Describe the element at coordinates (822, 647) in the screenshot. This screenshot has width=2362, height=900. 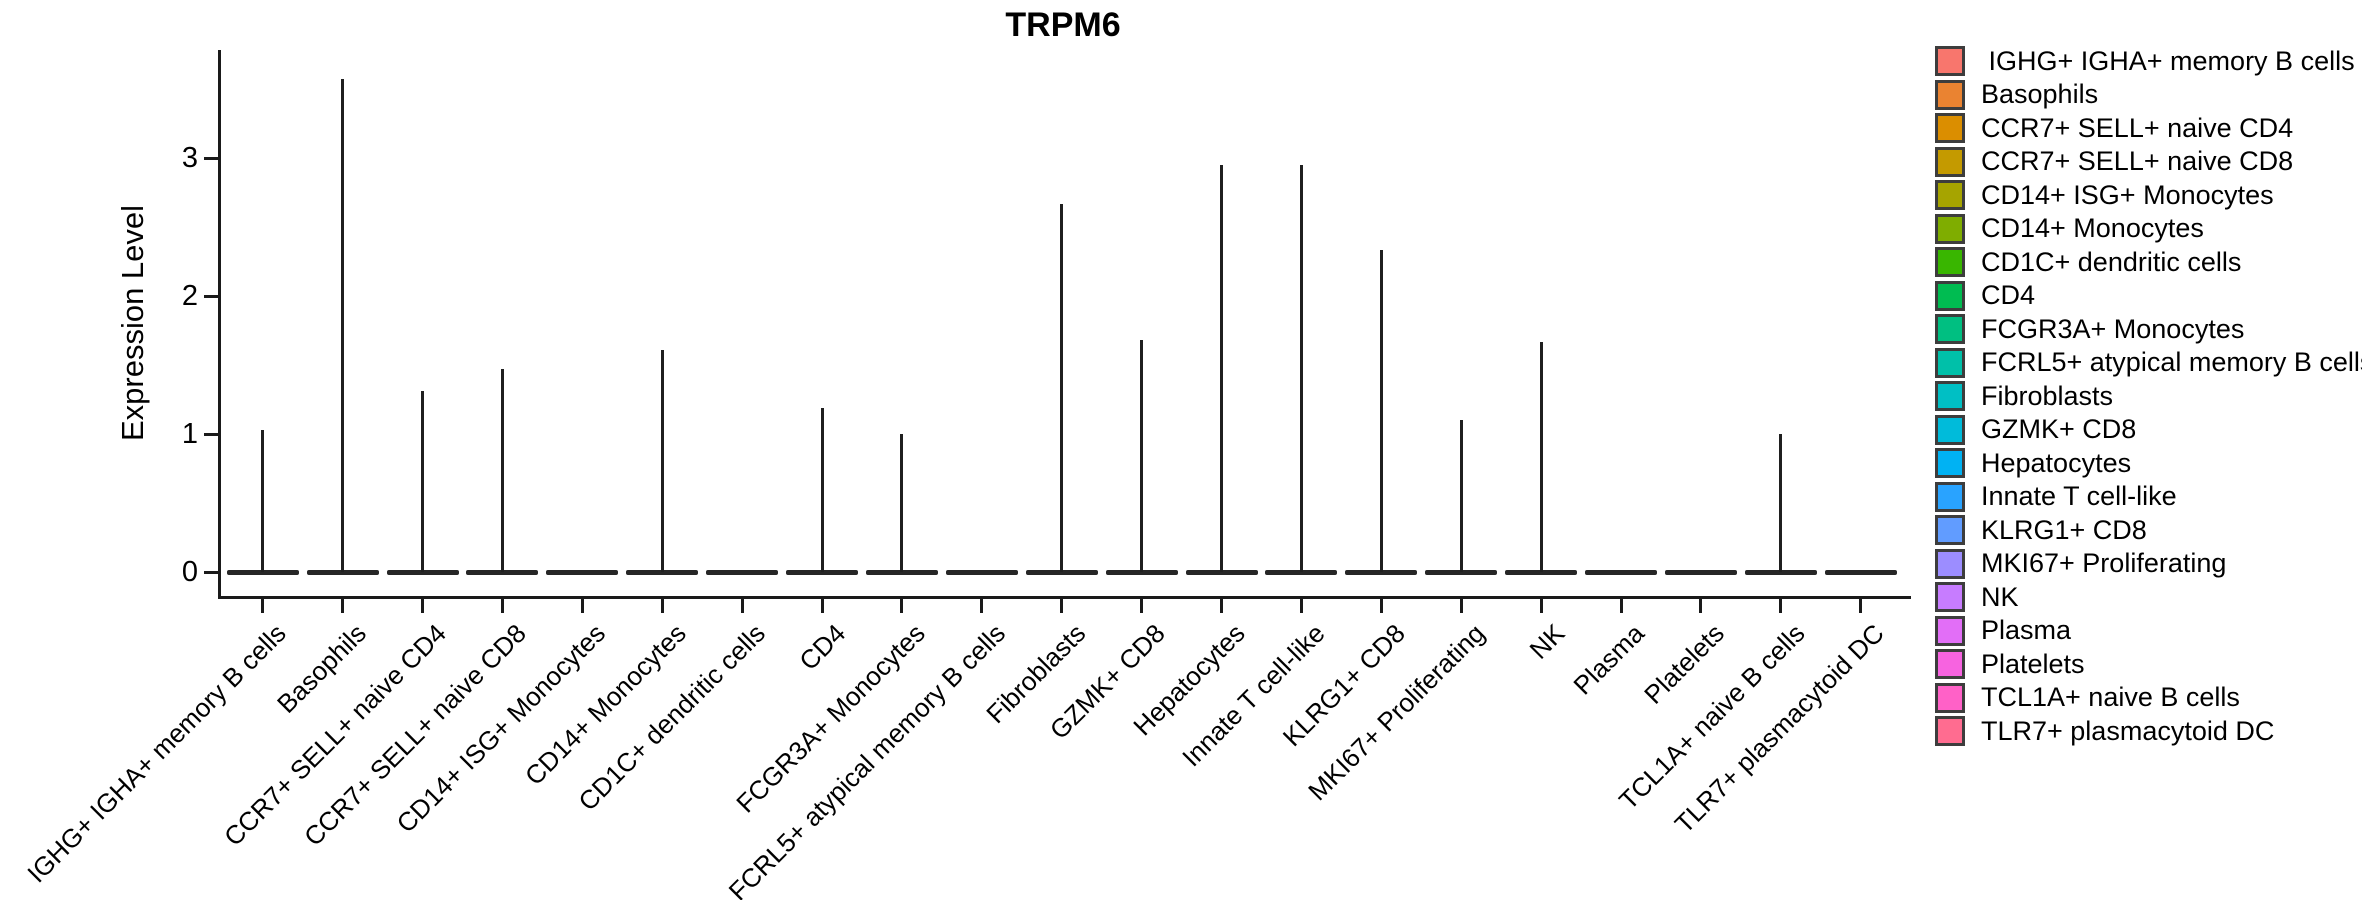
I see `x-tick-label-text: CD4` at that location.